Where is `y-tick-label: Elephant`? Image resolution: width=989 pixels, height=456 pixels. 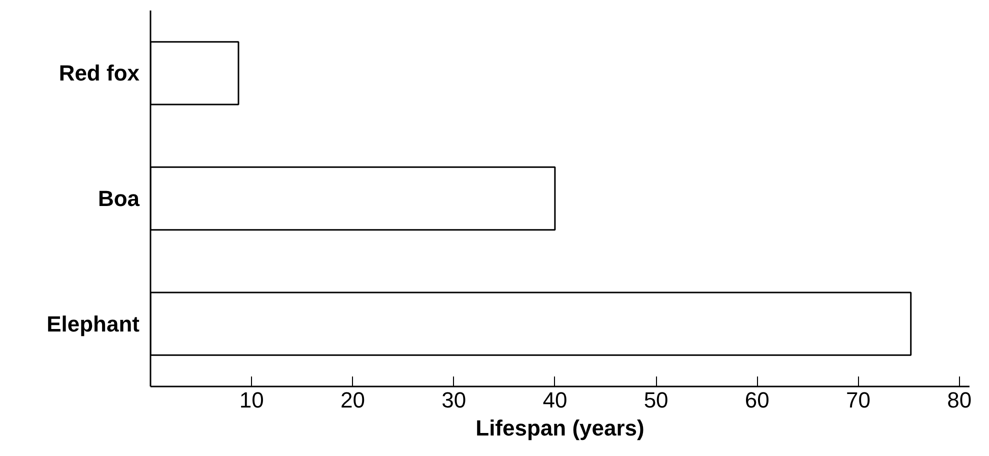 y-tick-label: Elephant is located at coordinates (93, 323).